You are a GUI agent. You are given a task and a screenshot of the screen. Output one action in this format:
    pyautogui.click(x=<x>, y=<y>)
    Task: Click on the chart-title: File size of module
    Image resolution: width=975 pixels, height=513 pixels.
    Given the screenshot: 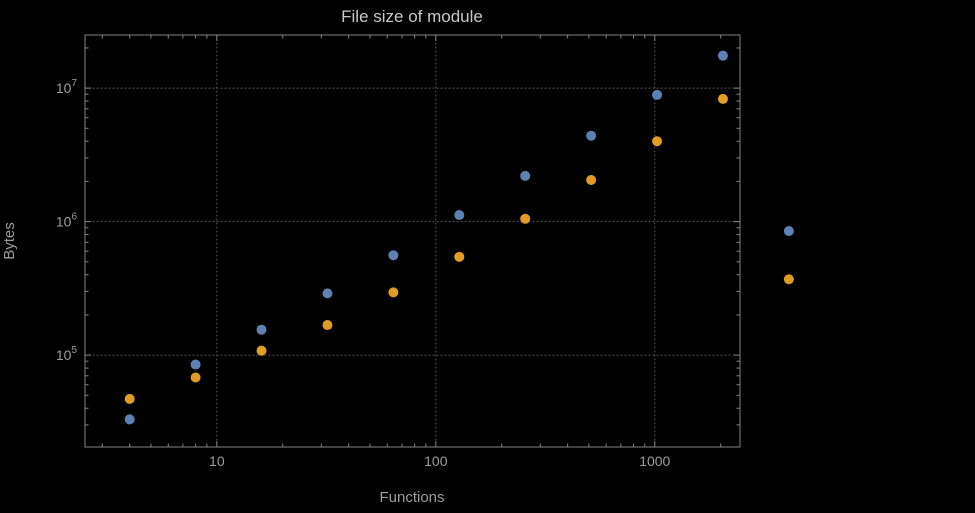 What is the action you would take?
    pyautogui.click(x=412, y=16)
    